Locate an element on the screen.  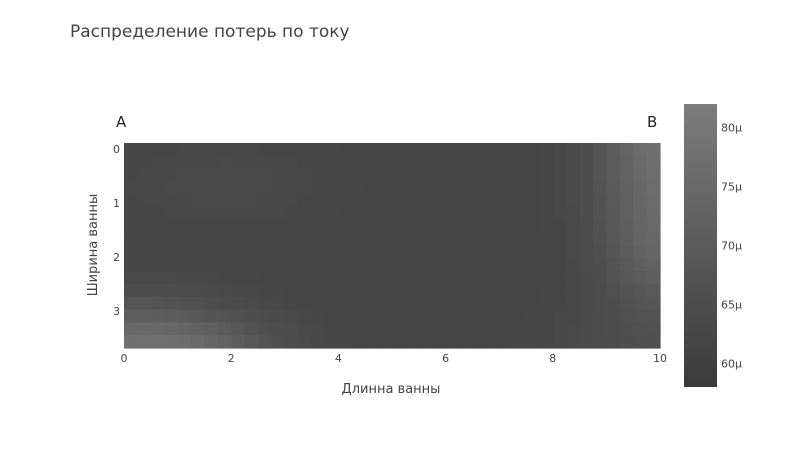
colorbar-ticks: 60μ 65μ 70μ 75μ 80μ is located at coordinates (731, 246).